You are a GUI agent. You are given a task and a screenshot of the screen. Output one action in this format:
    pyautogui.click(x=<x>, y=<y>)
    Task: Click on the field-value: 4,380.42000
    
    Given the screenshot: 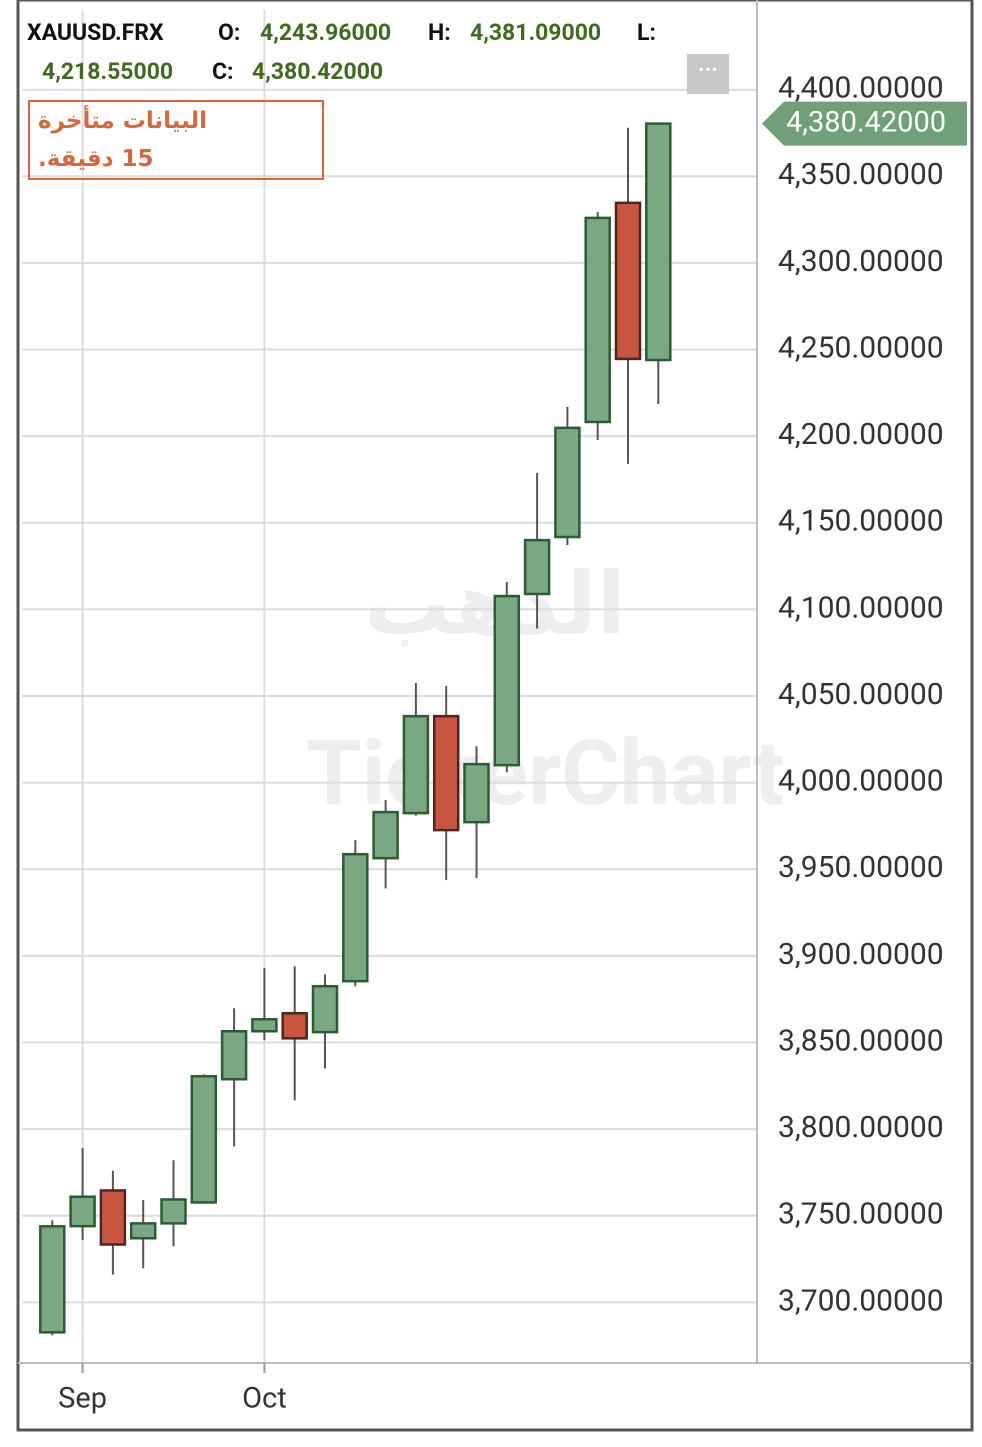 What is the action you would take?
    pyautogui.click(x=317, y=71)
    